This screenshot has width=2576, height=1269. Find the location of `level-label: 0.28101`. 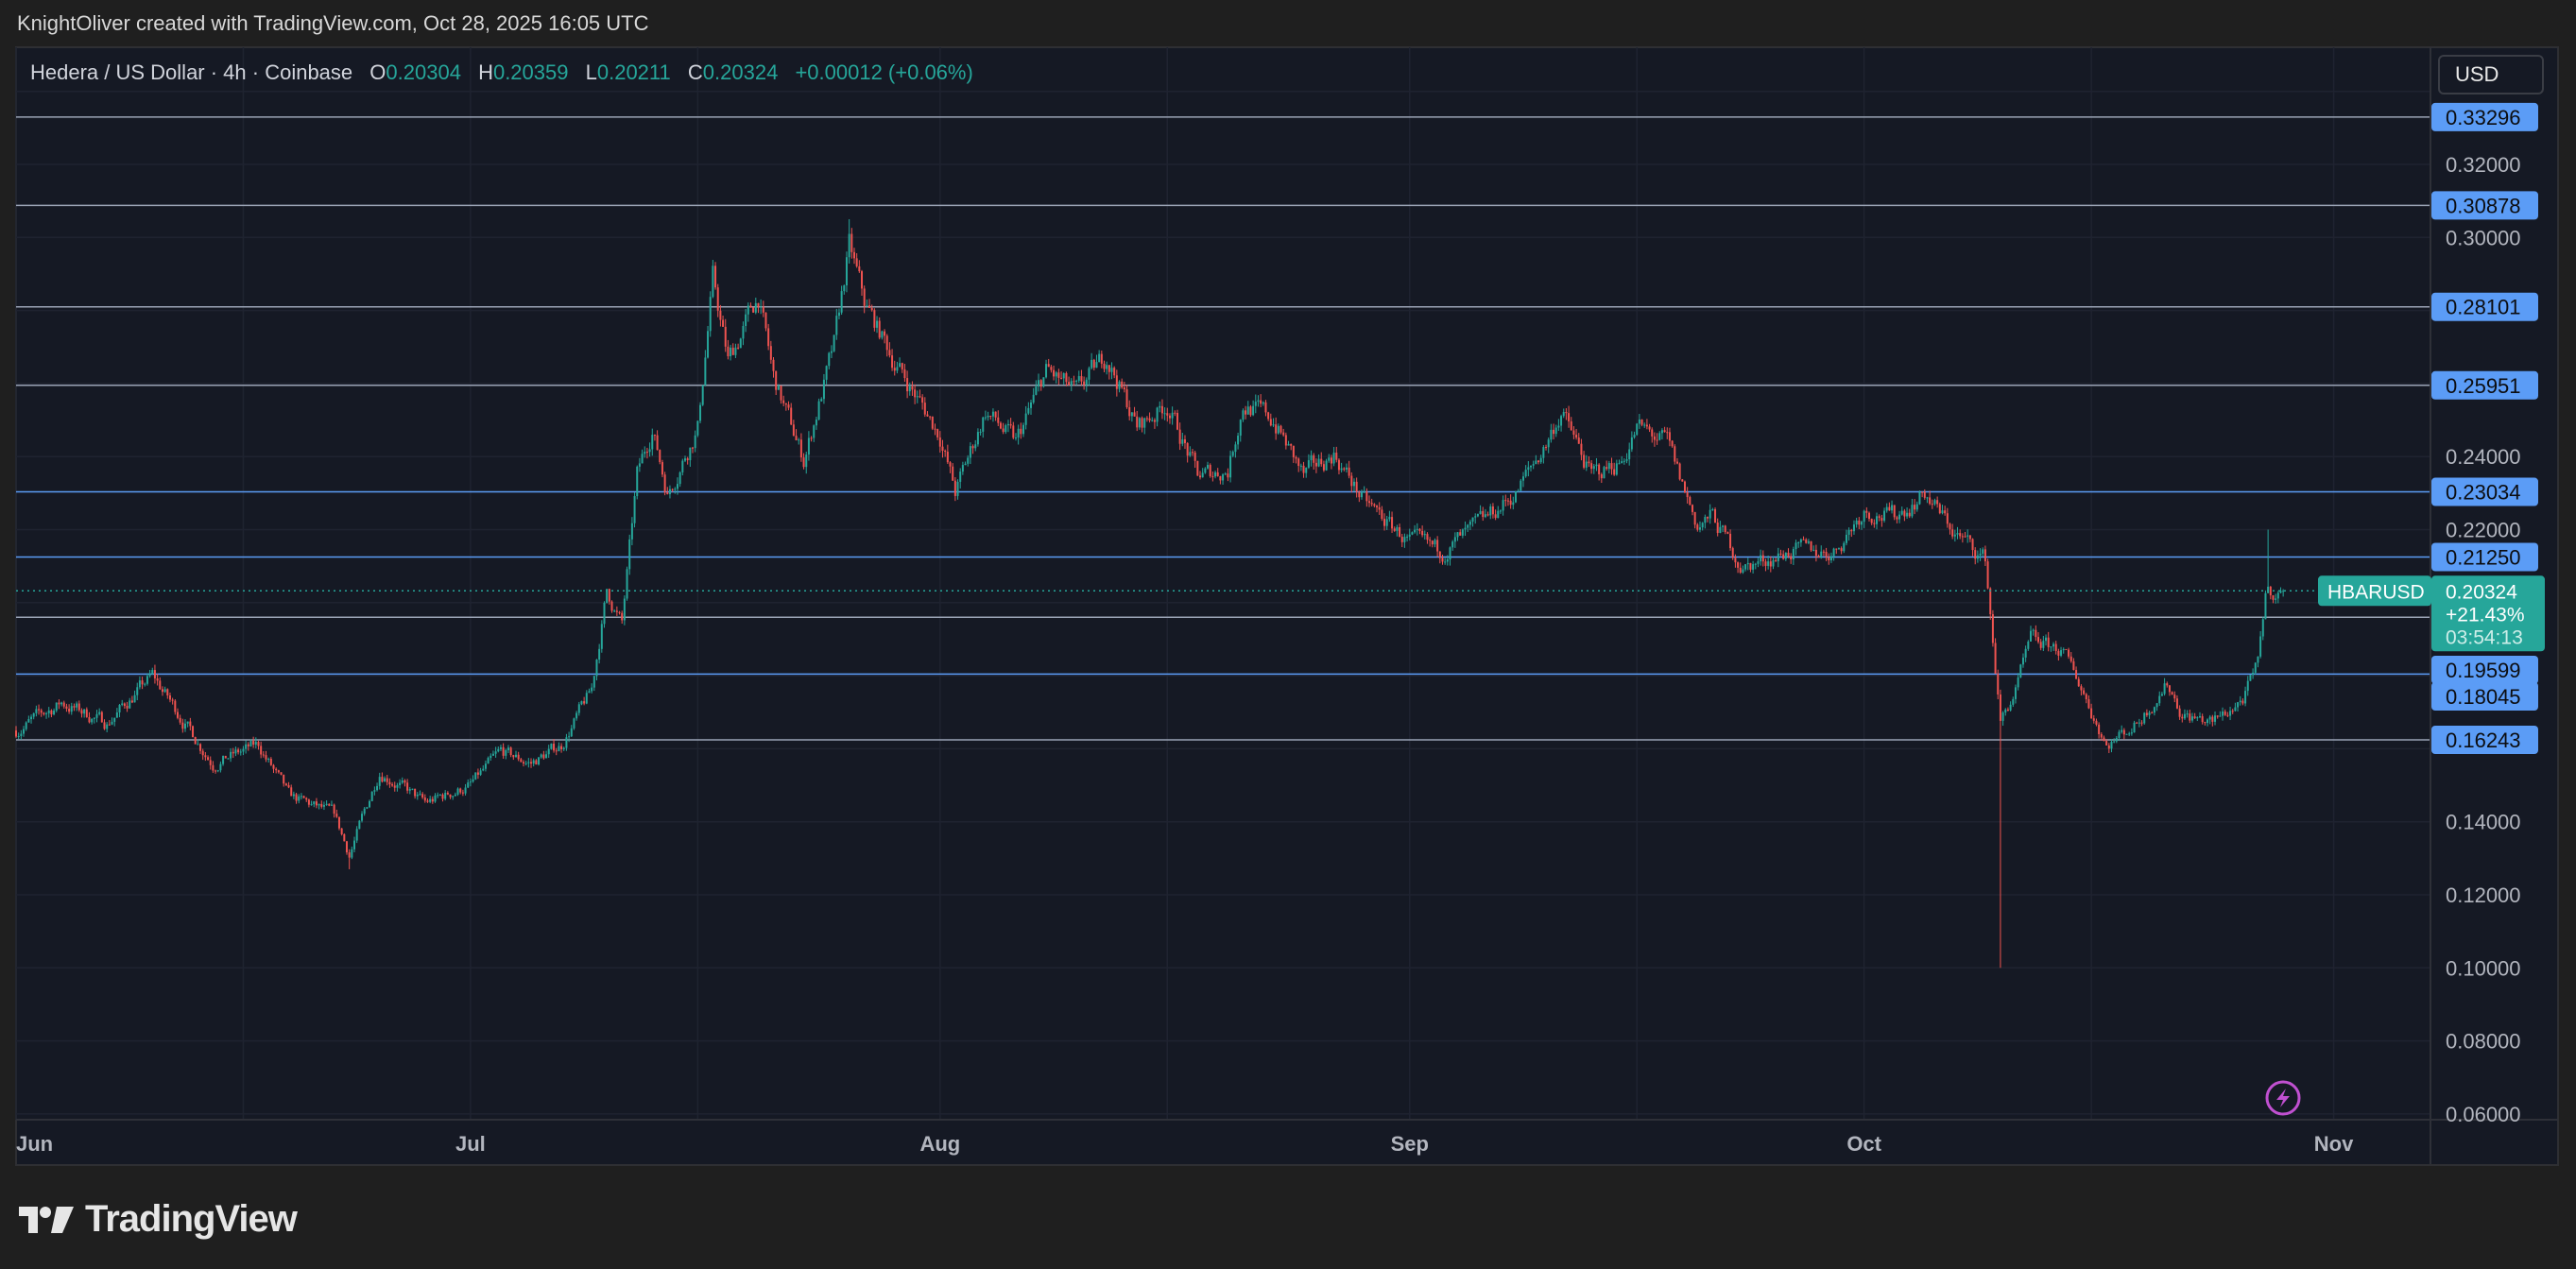

level-label: 0.28101 is located at coordinates (2483, 308).